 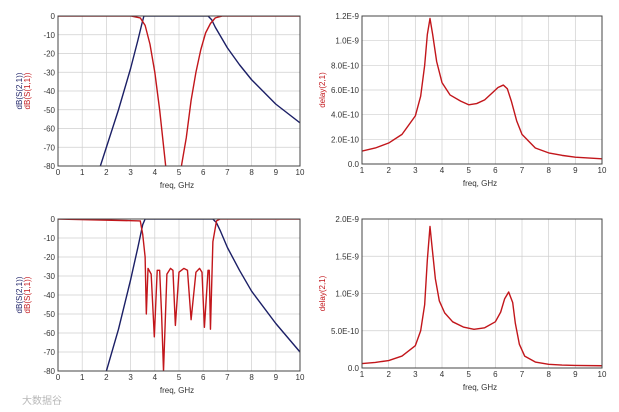 What do you see at coordinates (42, 400) in the screenshot?
I see `watermark-text: 大数据谷` at bounding box center [42, 400].